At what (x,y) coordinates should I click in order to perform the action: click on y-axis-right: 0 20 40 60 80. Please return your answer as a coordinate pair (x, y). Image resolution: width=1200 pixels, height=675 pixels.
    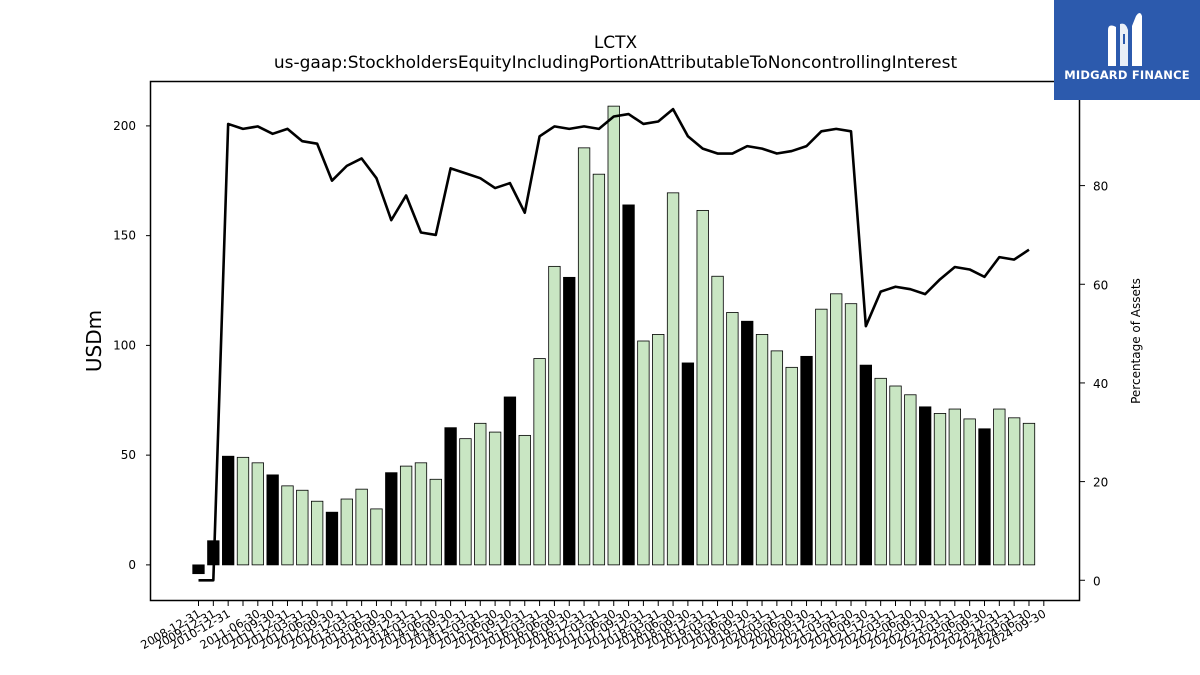
    Looking at the image, I should click on (1094, 384).